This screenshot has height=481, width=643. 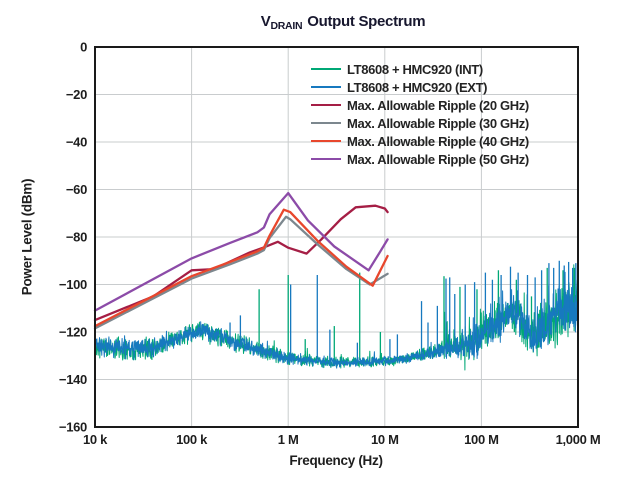 What do you see at coordinates (326, 123) in the screenshot?
I see `legend-swatch-ripple_30ghz` at bounding box center [326, 123].